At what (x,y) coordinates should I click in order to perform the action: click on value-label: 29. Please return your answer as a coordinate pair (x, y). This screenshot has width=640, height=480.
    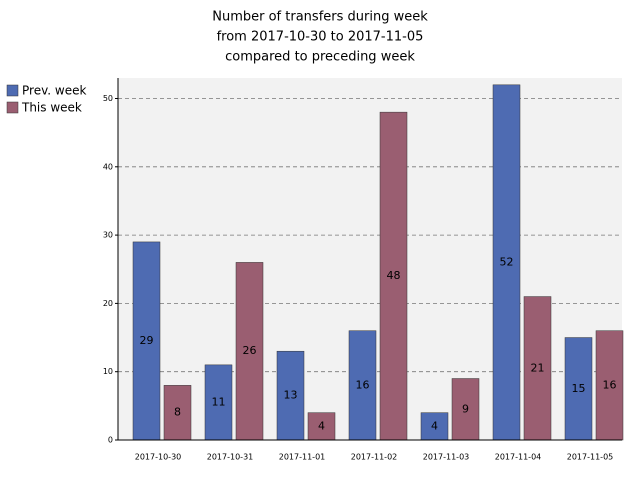
    Looking at the image, I should click on (147, 340).